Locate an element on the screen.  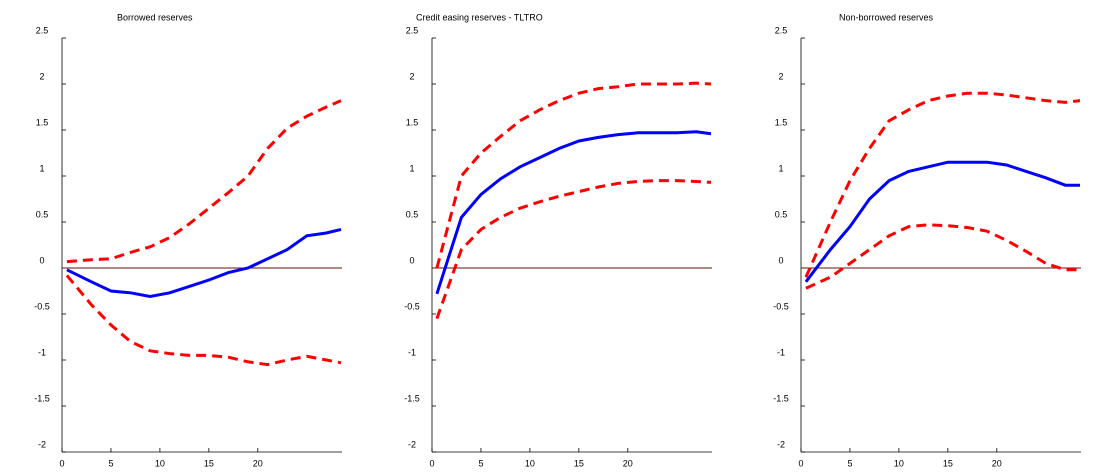
chart-title: Credit easing reserves - TLTRO is located at coordinates (479, 17).